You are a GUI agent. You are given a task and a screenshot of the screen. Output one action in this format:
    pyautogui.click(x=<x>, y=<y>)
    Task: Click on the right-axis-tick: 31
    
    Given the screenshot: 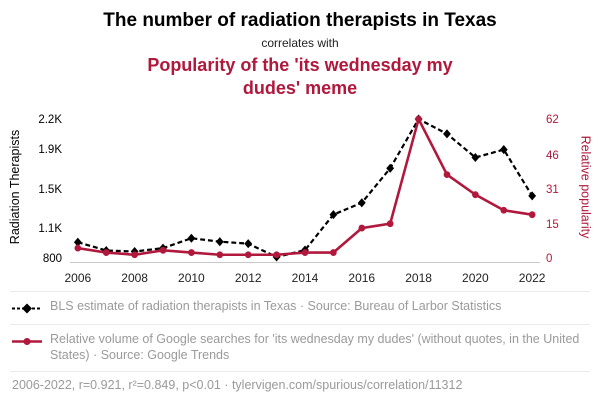 What is the action you would take?
    pyautogui.click(x=552, y=189)
    